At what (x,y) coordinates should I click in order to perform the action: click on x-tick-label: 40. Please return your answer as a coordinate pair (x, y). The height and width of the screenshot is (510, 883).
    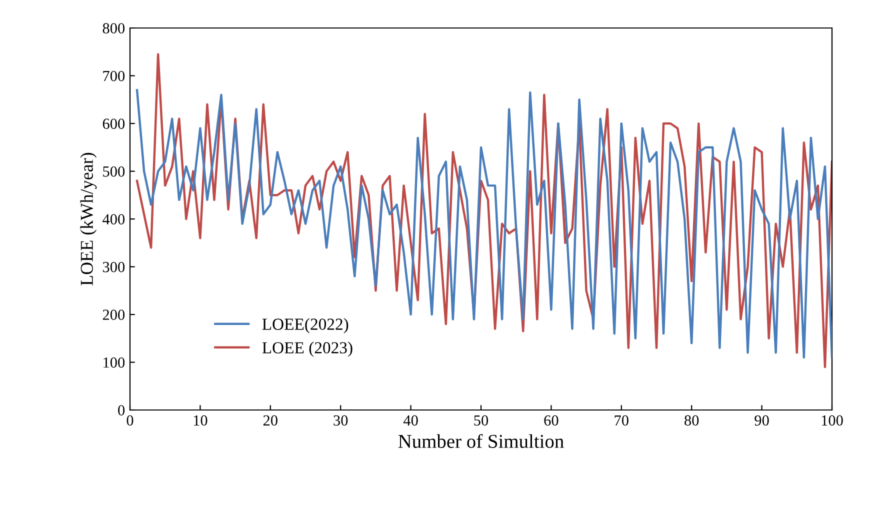
    Looking at the image, I should click on (410, 420).